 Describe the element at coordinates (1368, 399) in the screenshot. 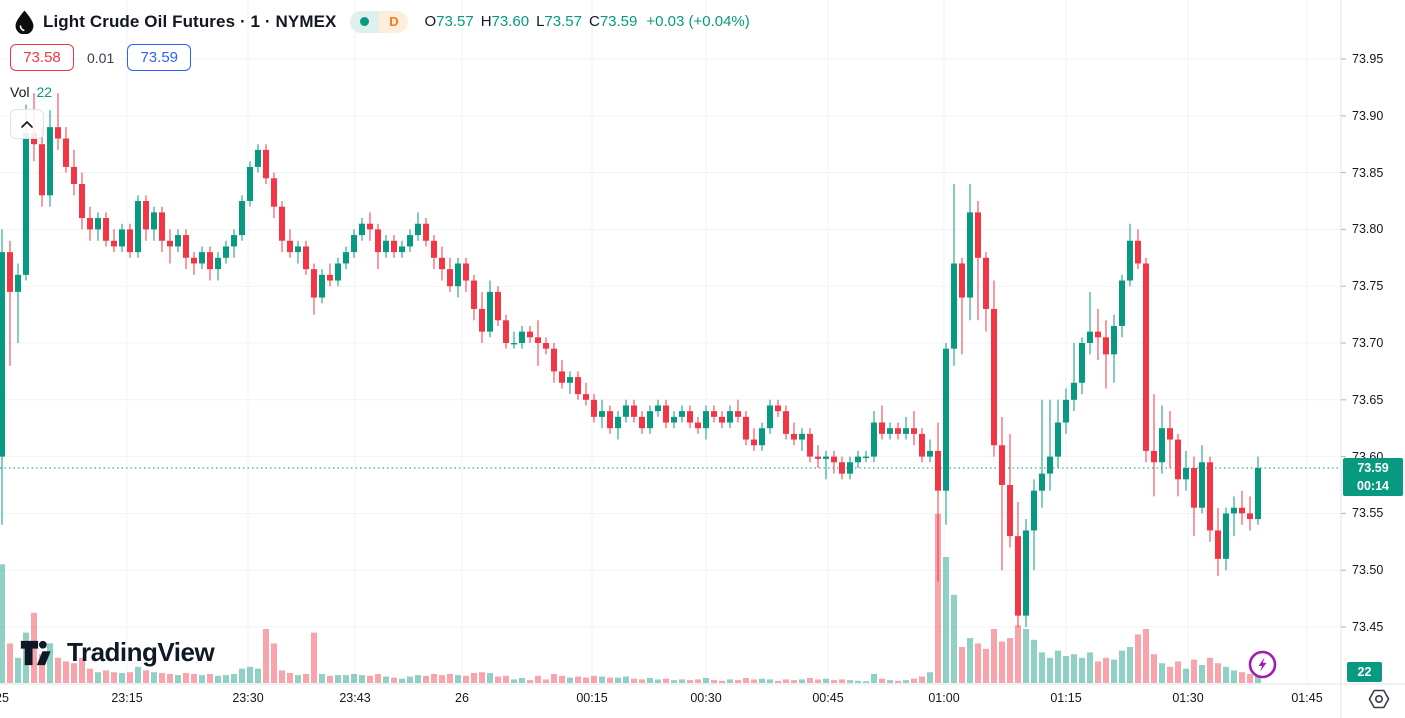

I see `price-tick-label: 73.65` at that location.